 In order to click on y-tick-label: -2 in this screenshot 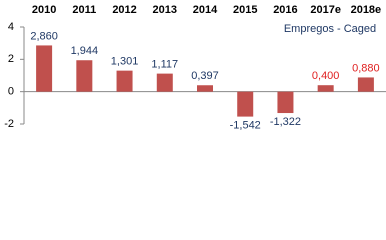, I will do `click(9, 124)`.